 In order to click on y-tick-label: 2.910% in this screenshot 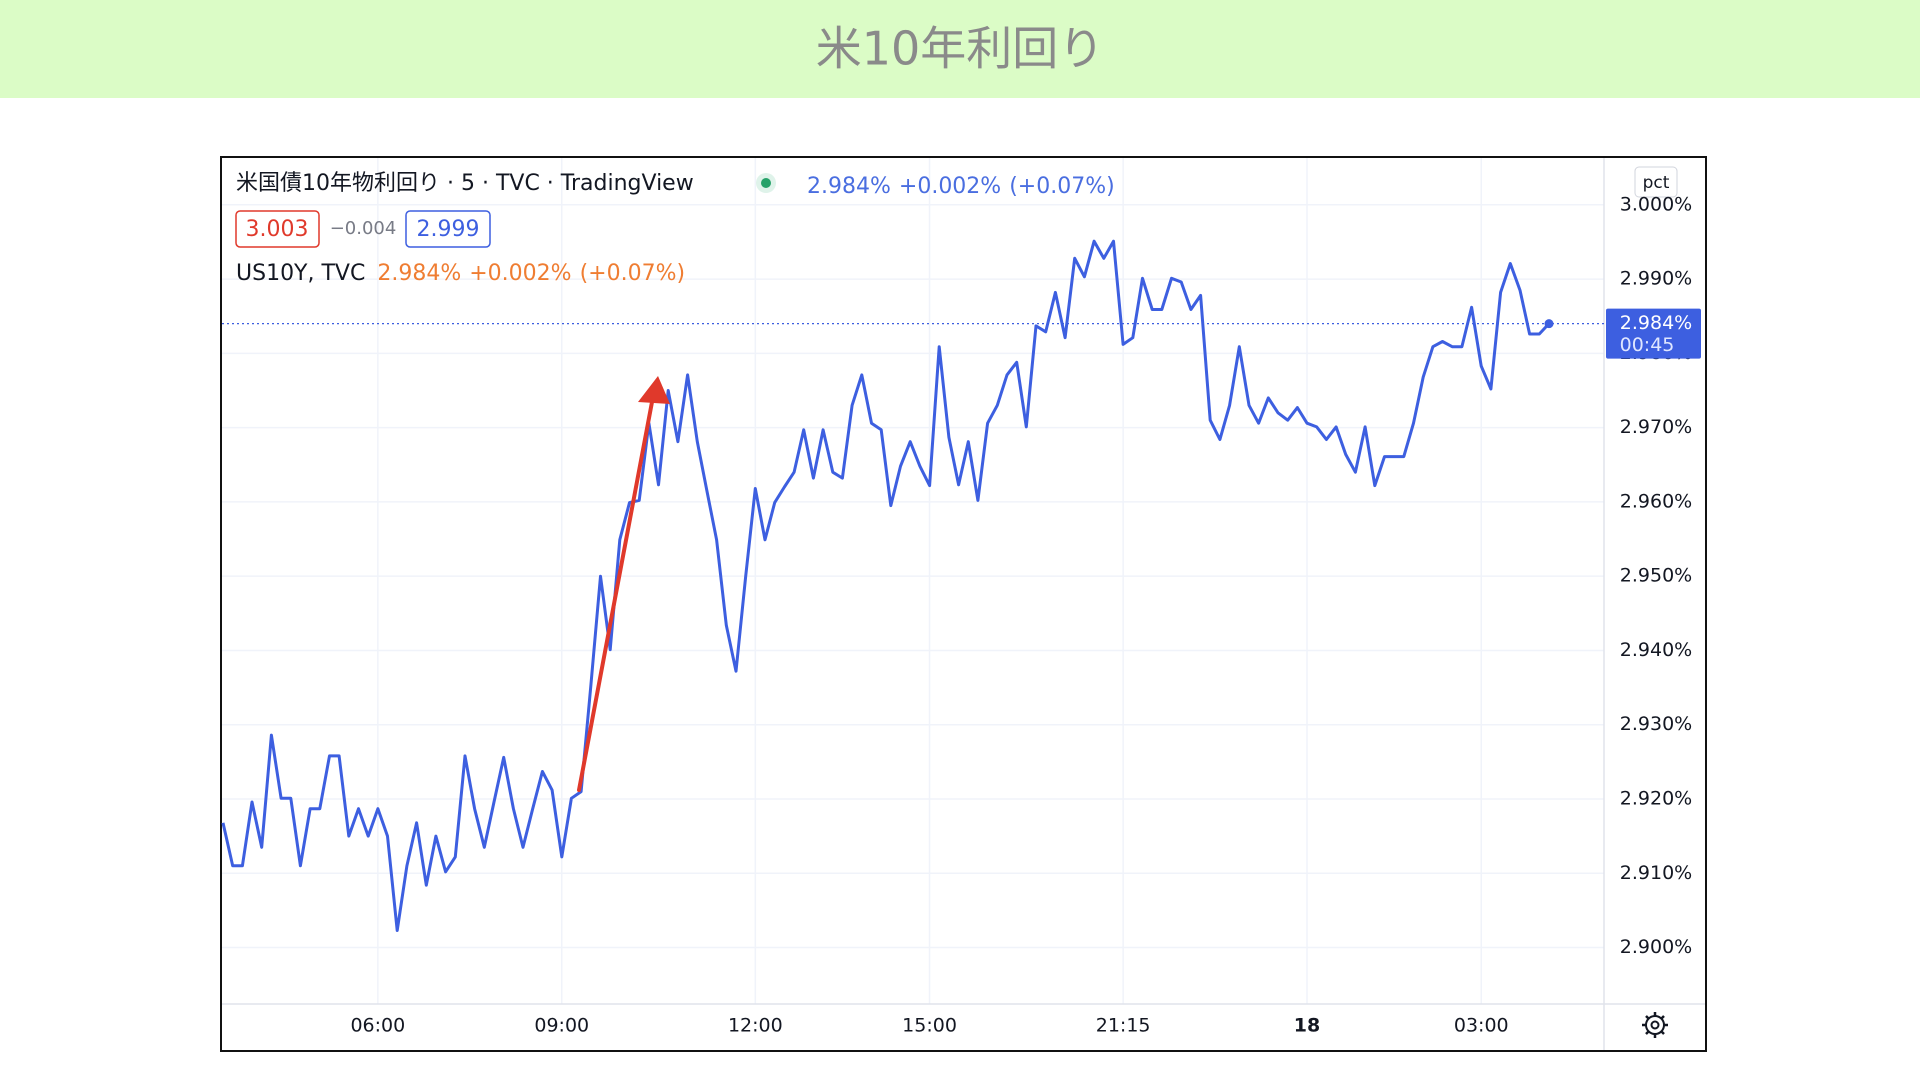, I will do `click(1656, 873)`.